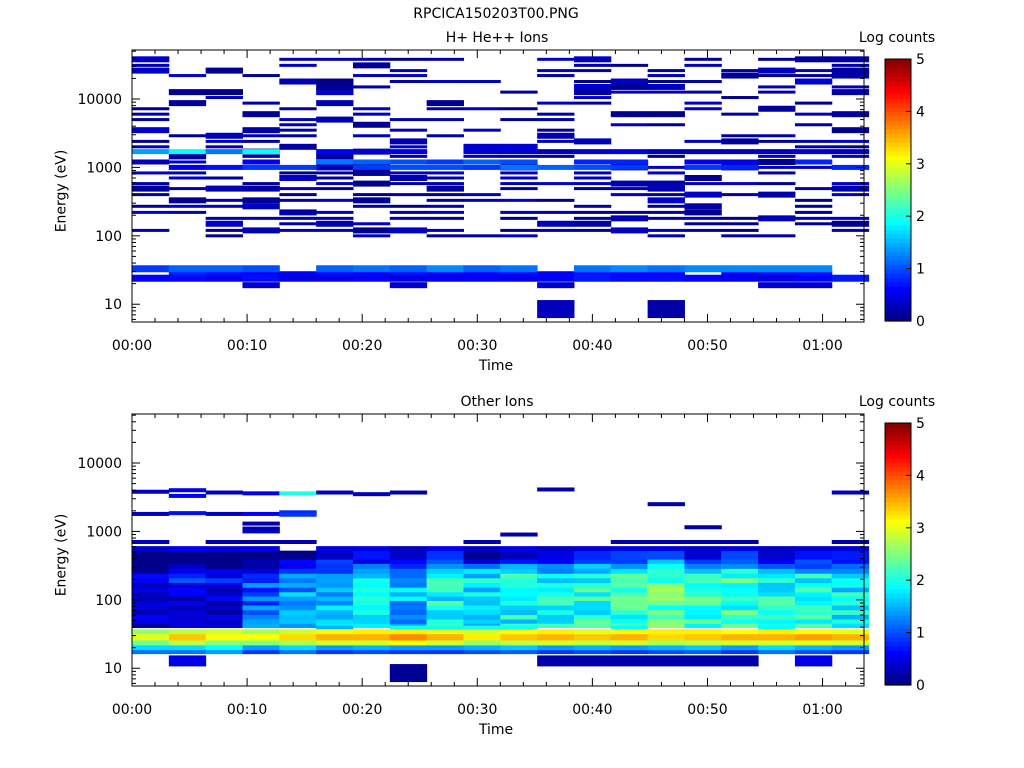  Describe the element at coordinates (99, 464) in the screenshot. I see `panel2-ytick-label: 10000` at that location.